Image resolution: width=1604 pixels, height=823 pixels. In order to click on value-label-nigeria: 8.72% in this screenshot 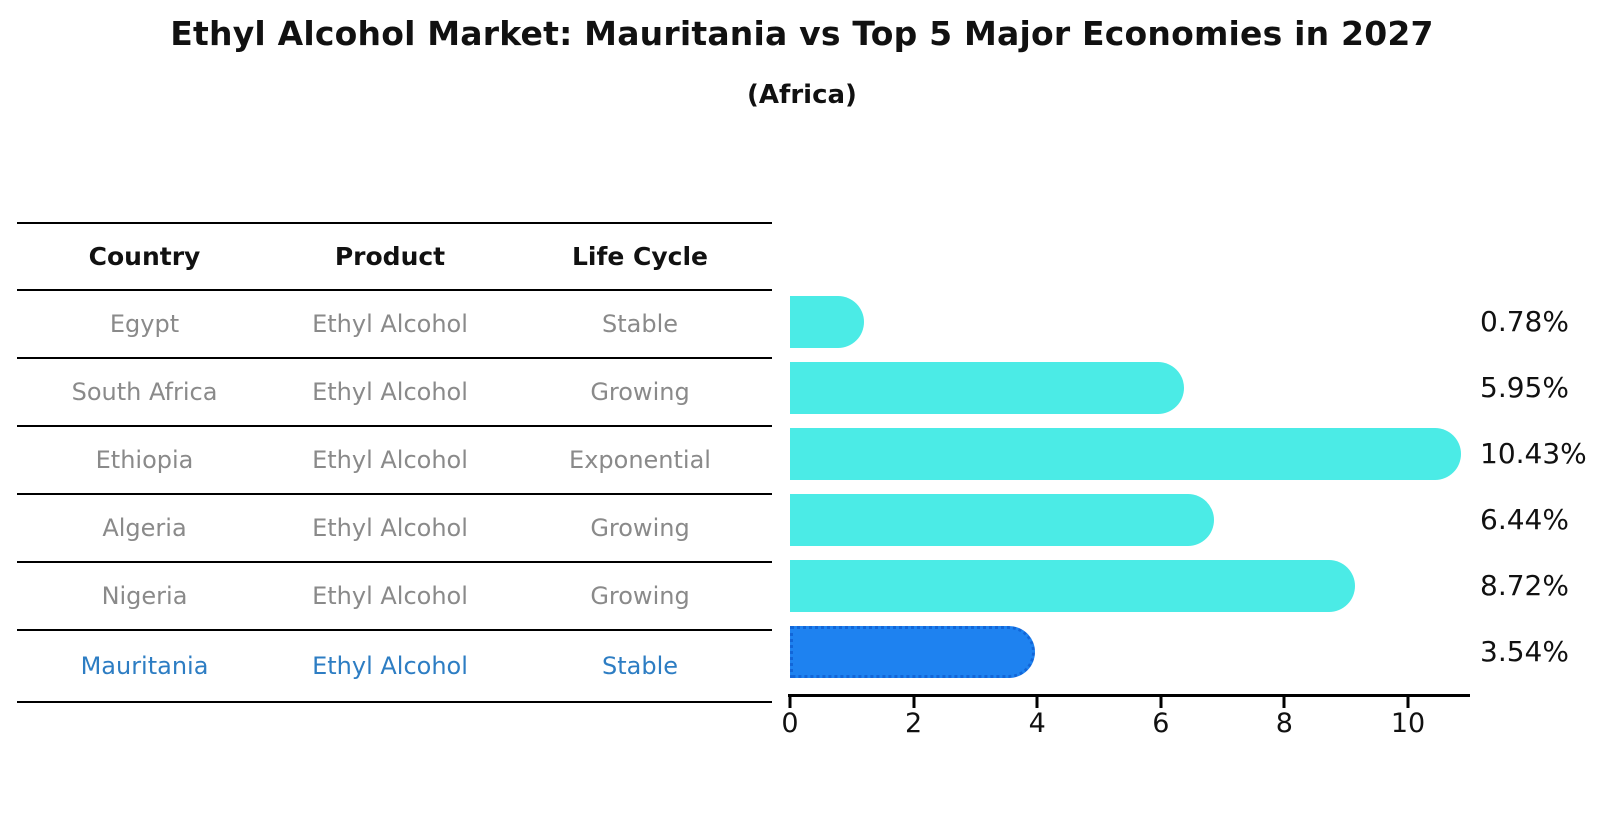, I will do `click(1524, 585)`.